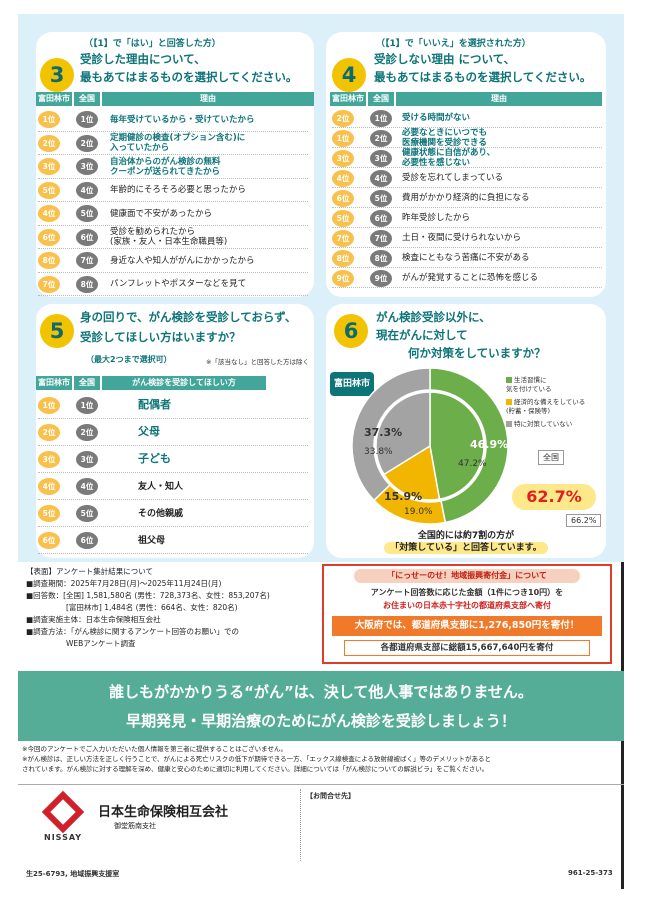 Image resolution: width=645 pixels, height=905 pixels. I want to click on rank-national: 2位, so click(87, 143).